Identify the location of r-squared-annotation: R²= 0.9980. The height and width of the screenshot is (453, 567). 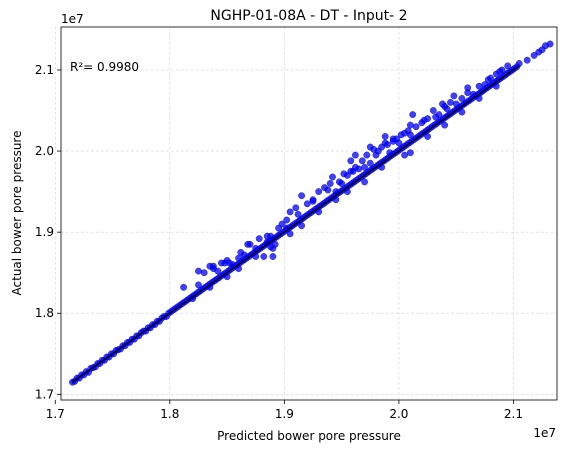
(104, 67).